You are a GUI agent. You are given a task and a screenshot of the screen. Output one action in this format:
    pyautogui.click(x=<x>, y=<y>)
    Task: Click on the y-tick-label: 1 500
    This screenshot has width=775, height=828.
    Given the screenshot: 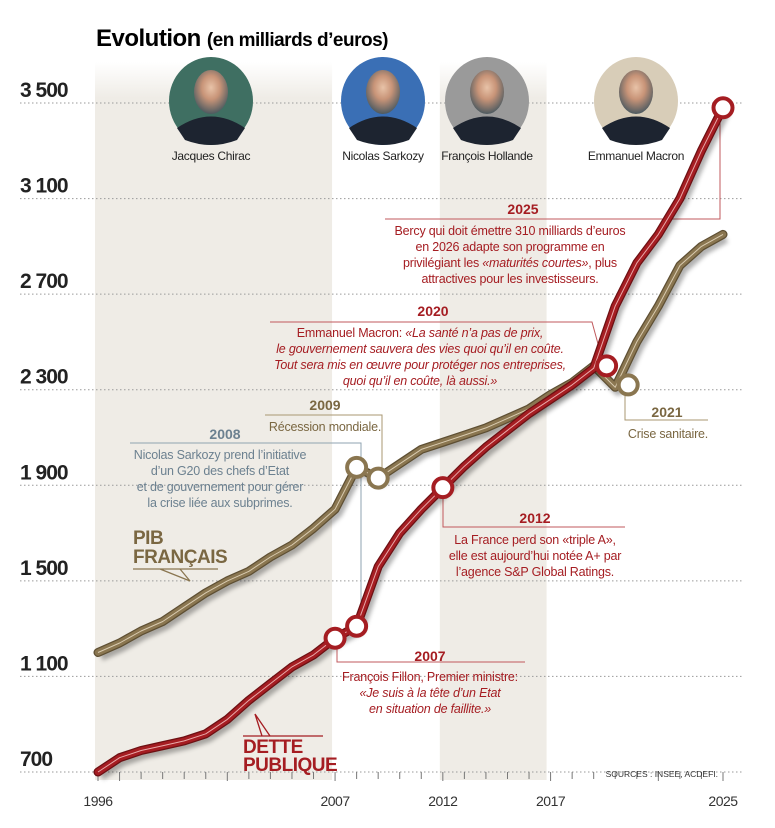 What is the action you would take?
    pyautogui.click(x=44, y=568)
    